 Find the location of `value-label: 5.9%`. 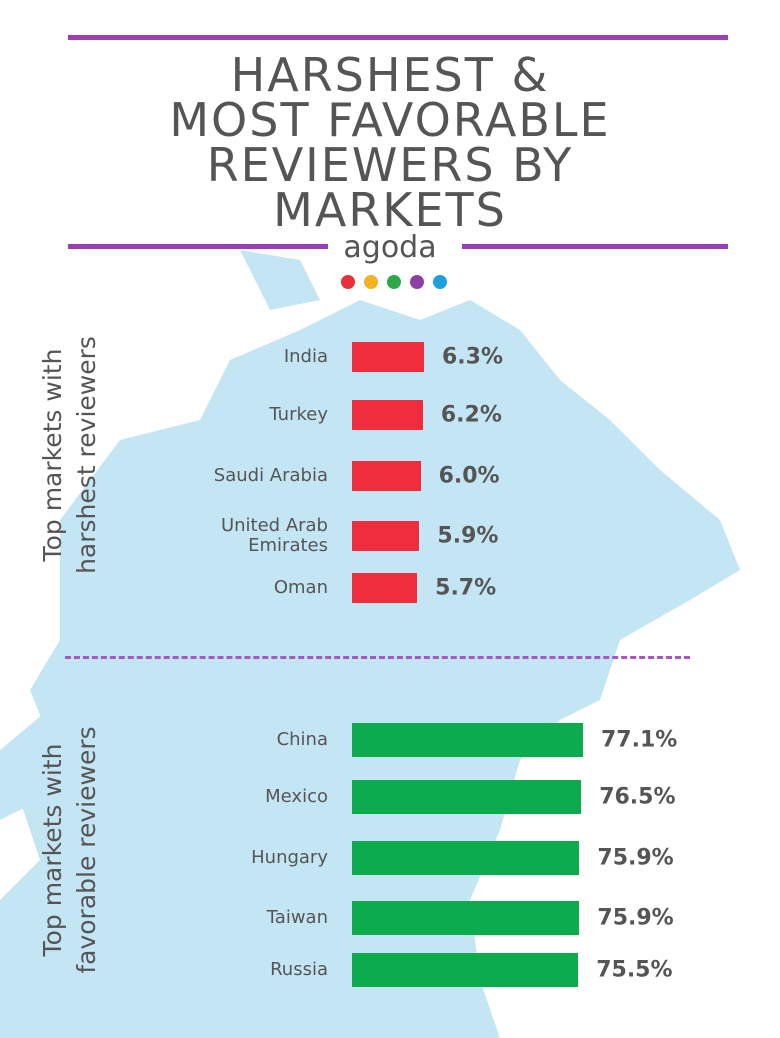

value-label: 5.9% is located at coordinates (468, 536).